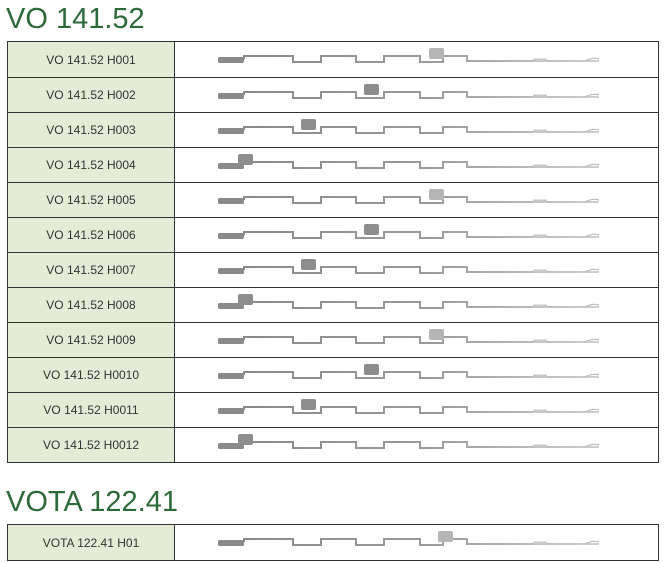 The image size is (667, 563). Describe the element at coordinates (91, 340) in the screenshot. I see `row-label: VO 141.52 H009` at that location.